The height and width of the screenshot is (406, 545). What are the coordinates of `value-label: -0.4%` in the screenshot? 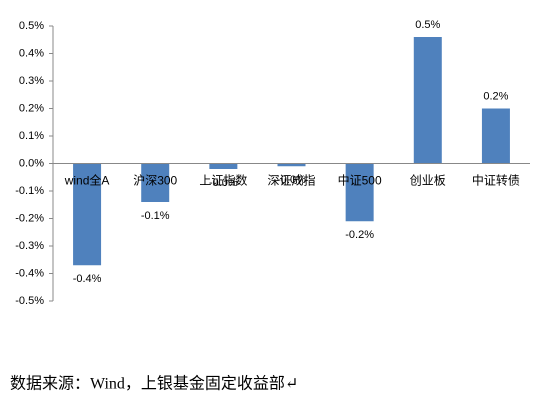 It's located at (87, 279).